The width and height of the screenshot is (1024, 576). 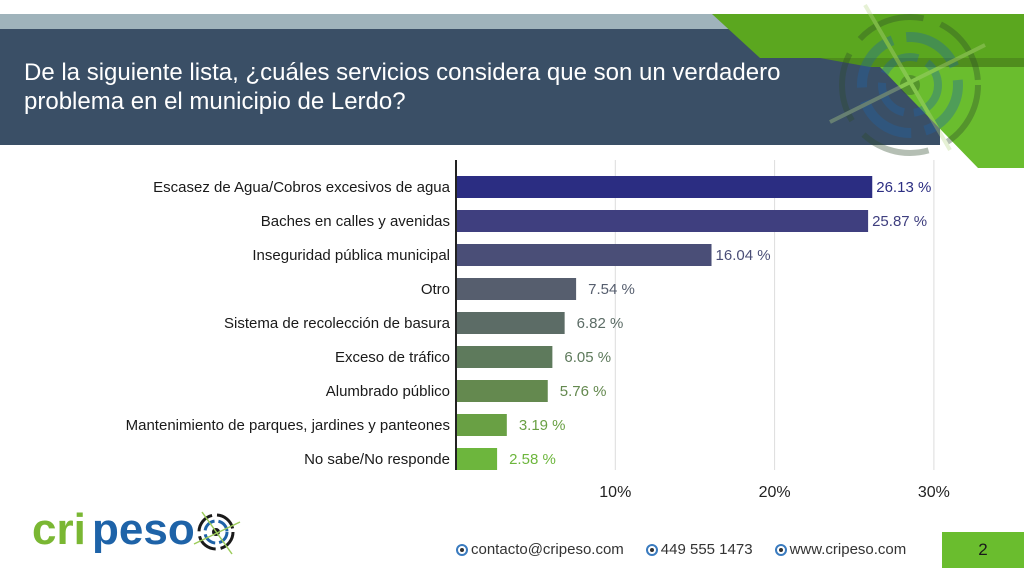 I want to click on category-label: Otro, so click(x=435, y=289).